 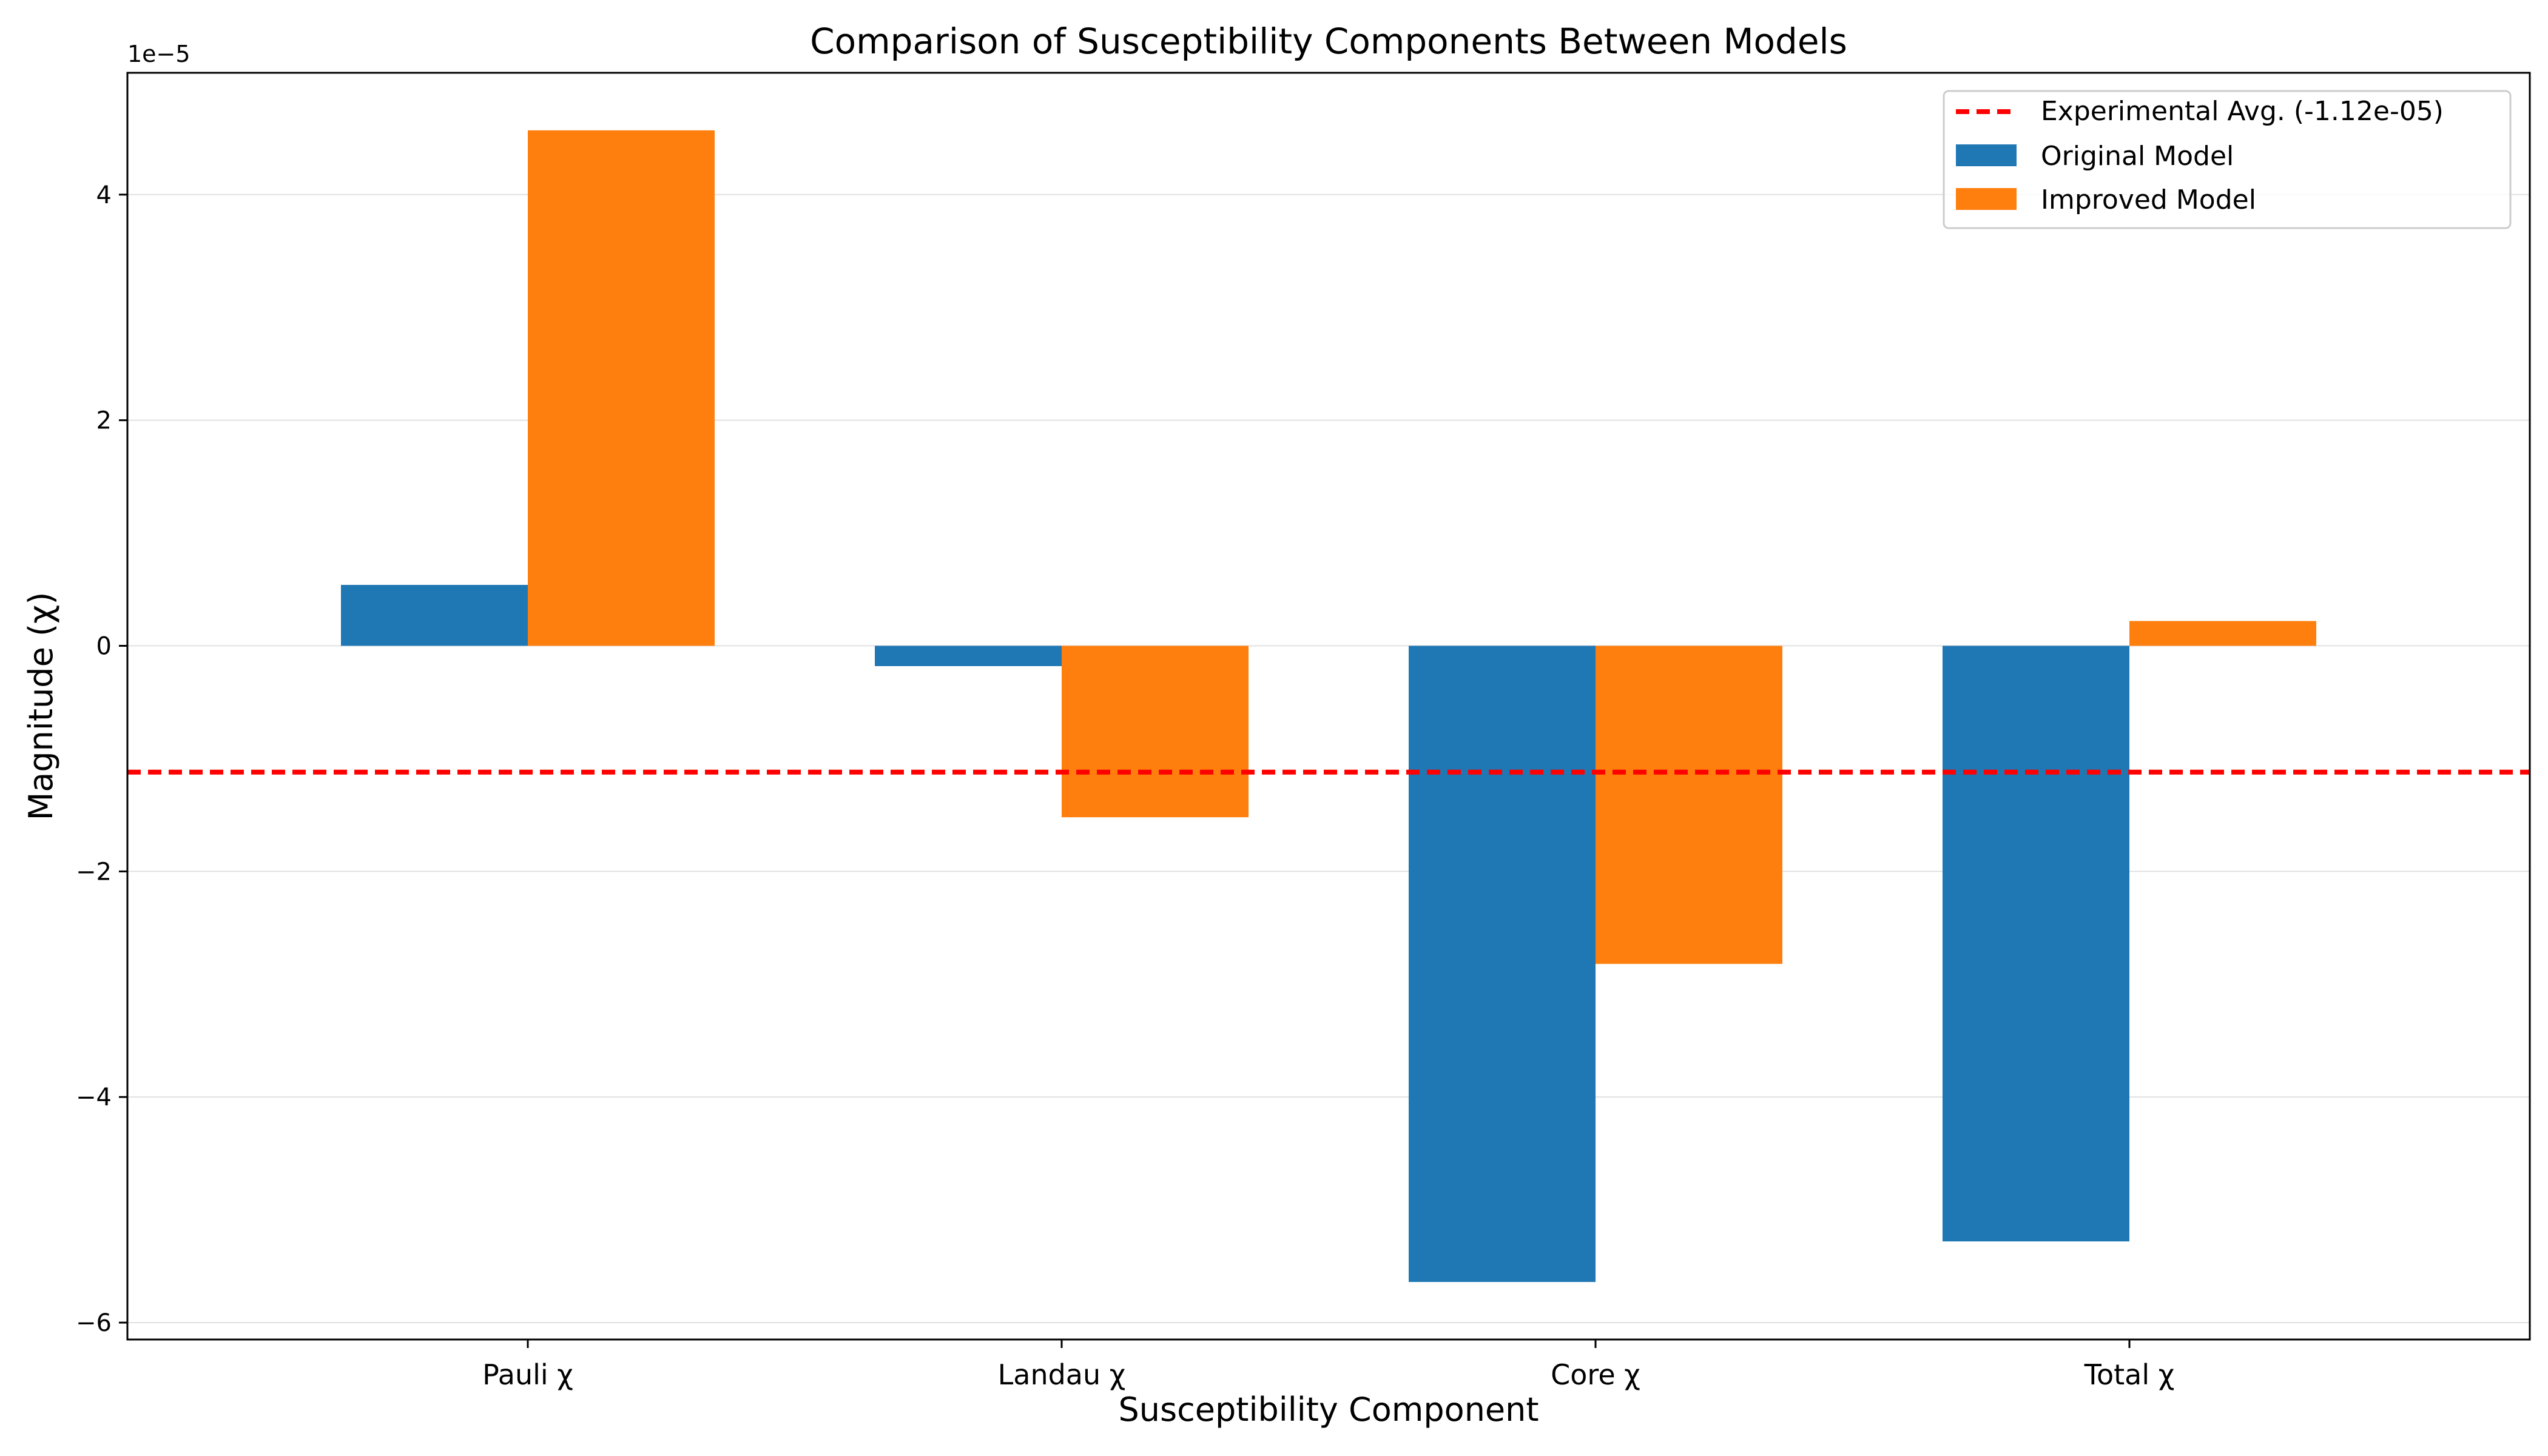 What do you see at coordinates (1986, 155) in the screenshot?
I see `legend-swatch-original` at bounding box center [1986, 155].